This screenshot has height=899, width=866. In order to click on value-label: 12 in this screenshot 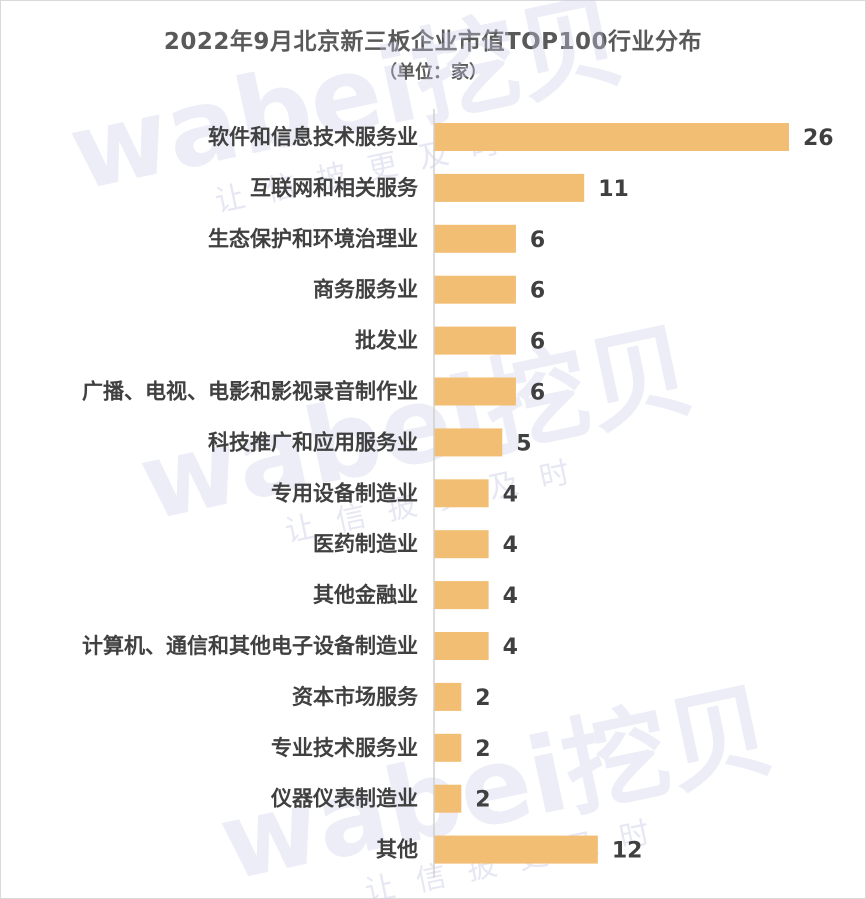, I will do `click(627, 851)`.